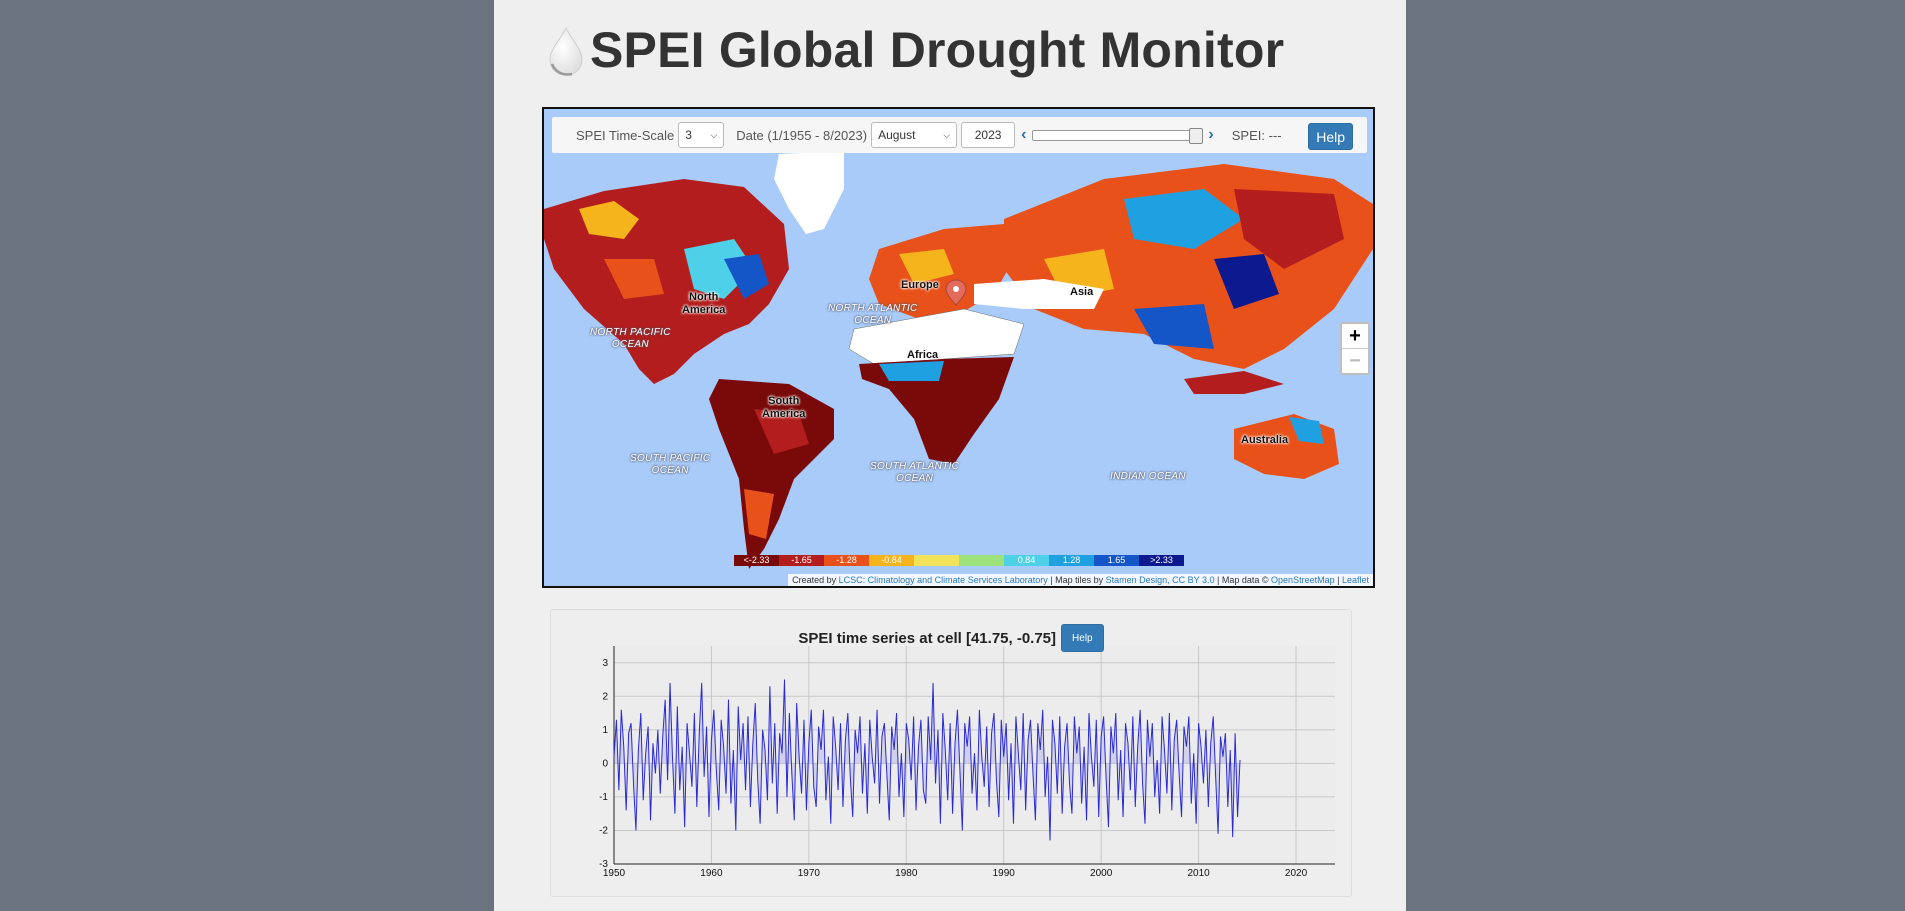 The image size is (1905, 911). What do you see at coordinates (1160, 580) in the screenshot?
I see `stamen-link: Stamen Design, CC BY 3.0` at bounding box center [1160, 580].